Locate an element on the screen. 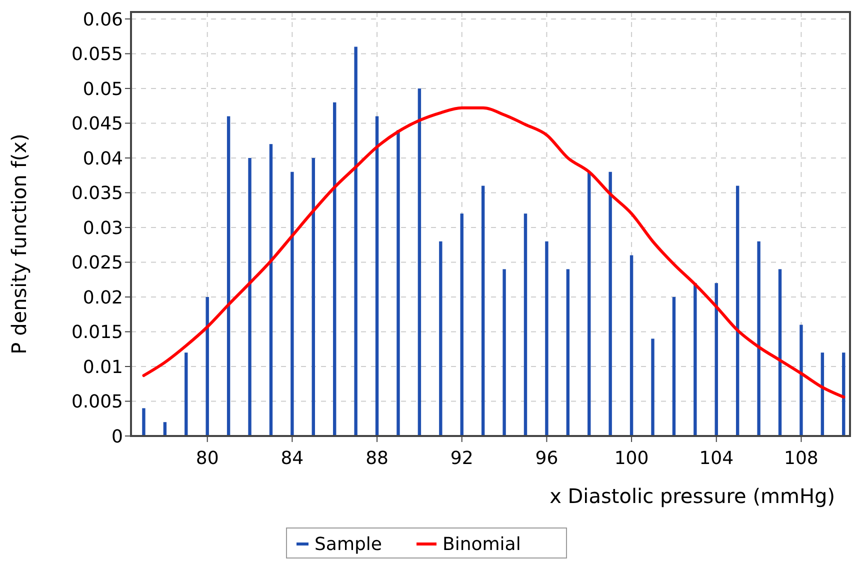 This screenshot has width=853, height=564. y-tick-label: 0.045 is located at coordinates (97, 124).